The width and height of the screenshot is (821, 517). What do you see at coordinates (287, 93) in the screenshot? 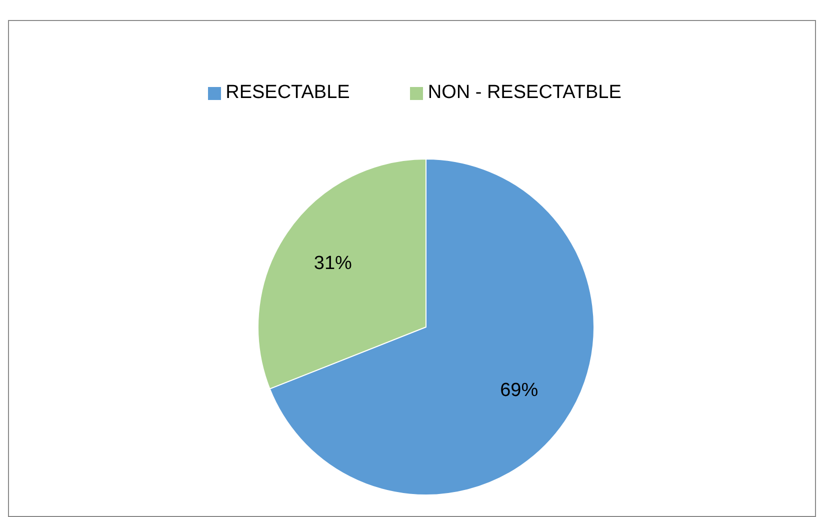
I see `legend-label: RESECTABLE` at bounding box center [287, 93].